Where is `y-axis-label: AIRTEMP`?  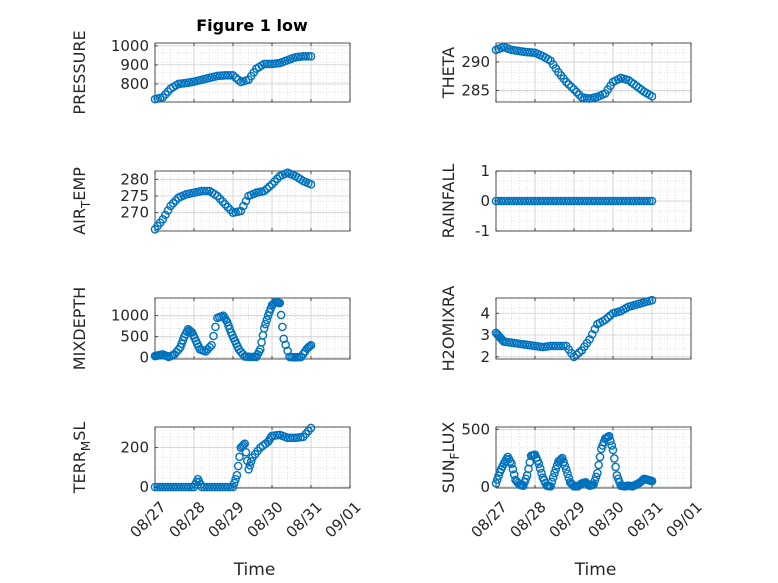 y-axis-label: AIRTEMP is located at coordinates (81, 201).